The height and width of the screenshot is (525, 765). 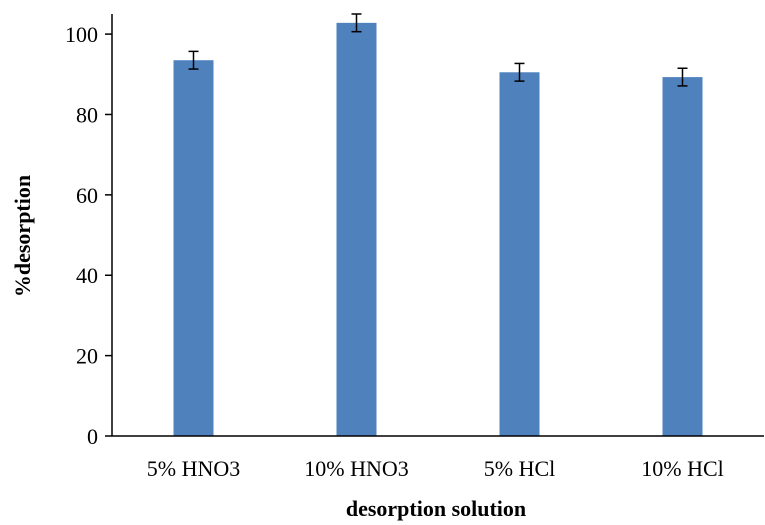 I want to click on y-tick-label: 20, so click(x=87, y=356).